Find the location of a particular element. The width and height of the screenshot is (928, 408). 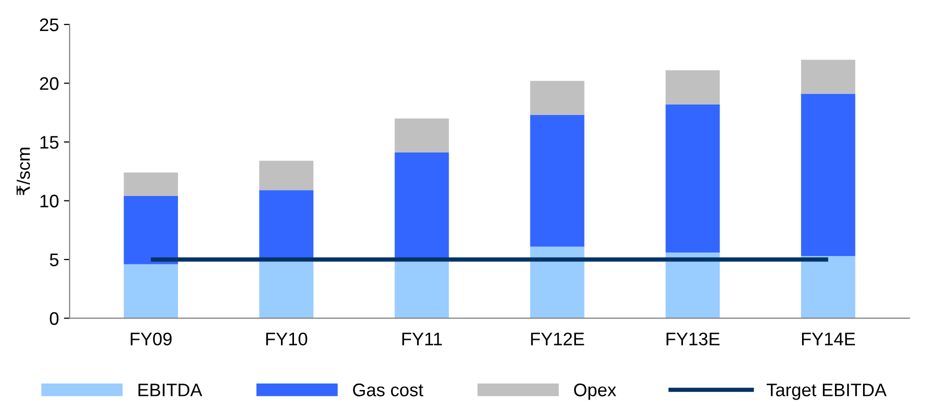

y-tick-label: 5 is located at coordinates (54, 260).